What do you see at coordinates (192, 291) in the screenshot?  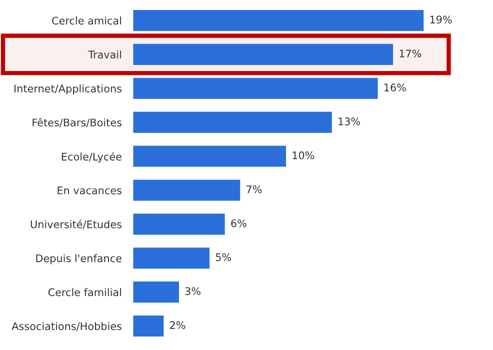 I see `data-label: 3%` at bounding box center [192, 291].